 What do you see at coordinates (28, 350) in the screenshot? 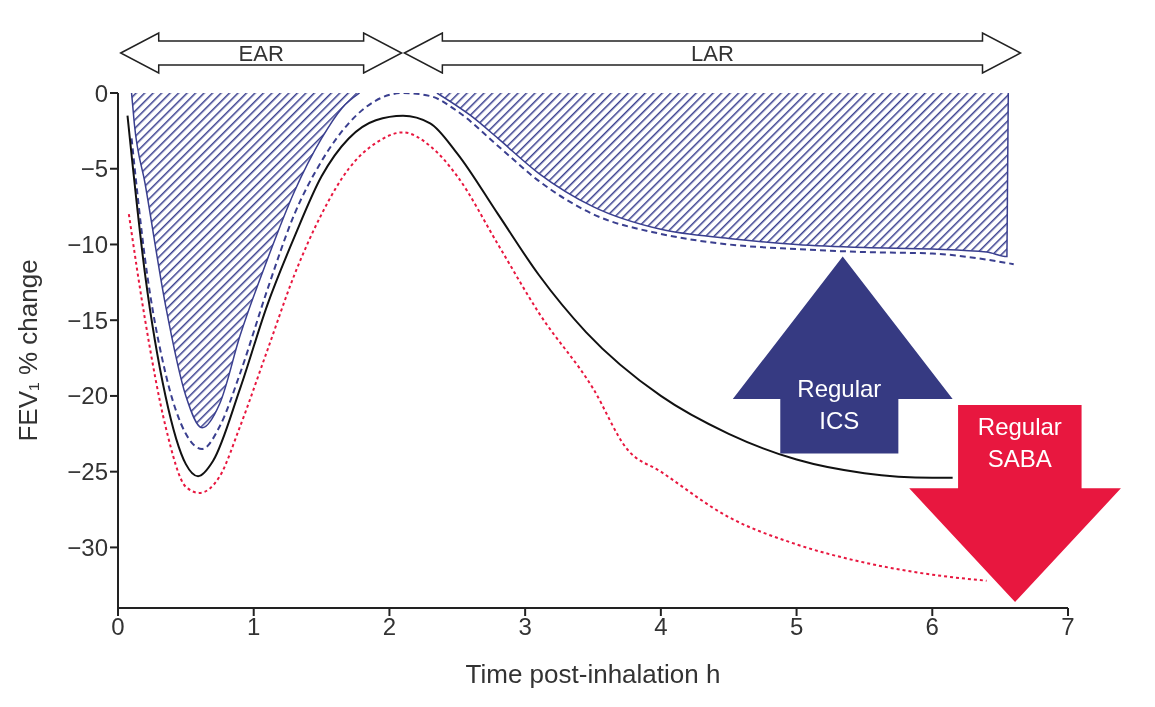
I see `y-axis-title: FEV₁ % change` at bounding box center [28, 350].